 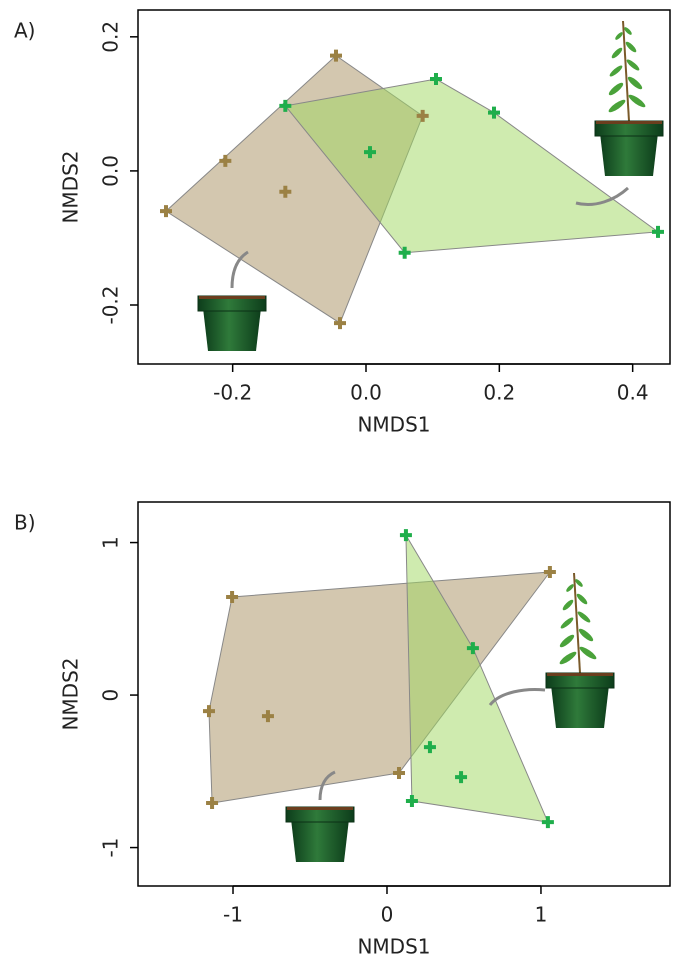 What do you see at coordinates (111, 171) in the screenshot?
I see `y-tick-label: 0.0` at bounding box center [111, 171].